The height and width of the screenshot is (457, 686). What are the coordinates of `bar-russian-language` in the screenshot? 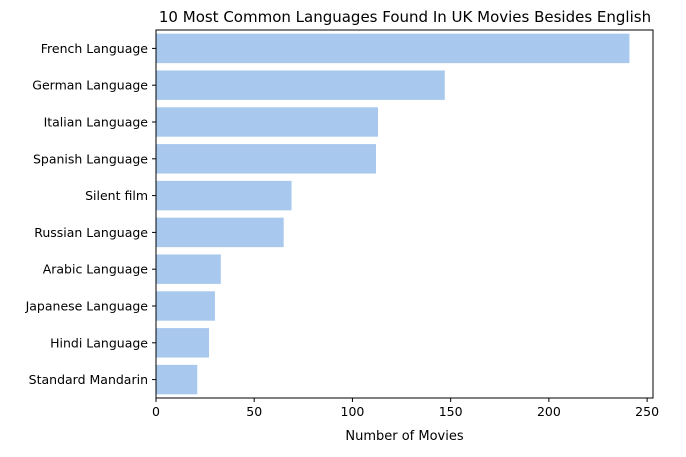 It's located at (220, 232).